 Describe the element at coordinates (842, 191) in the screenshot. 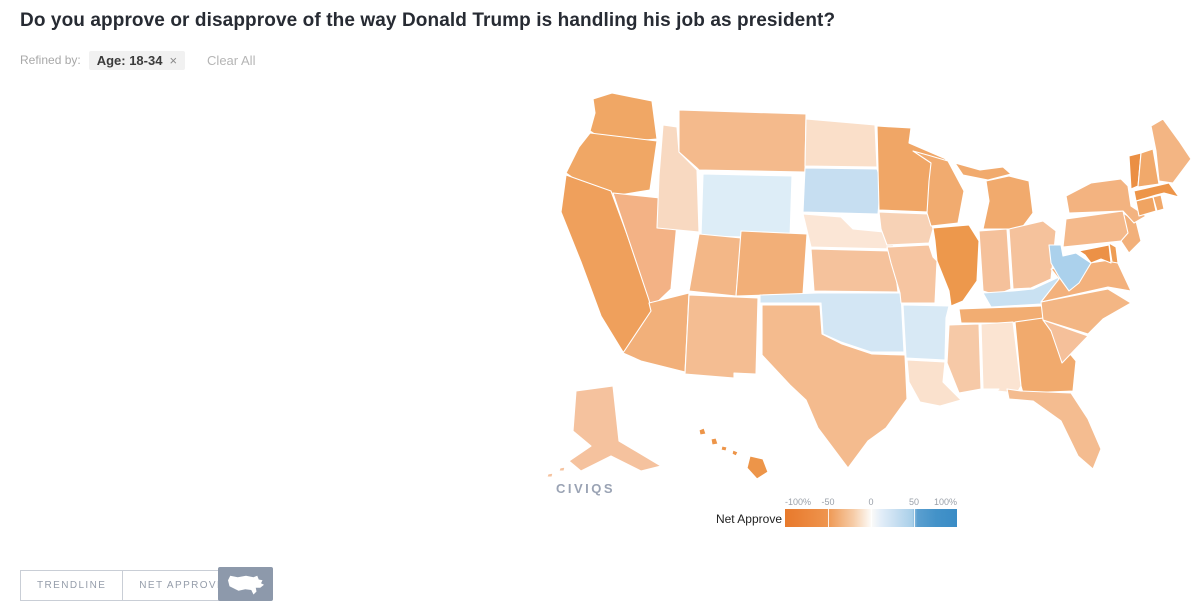

I see `state-sd: South Dakota (11)` at that location.